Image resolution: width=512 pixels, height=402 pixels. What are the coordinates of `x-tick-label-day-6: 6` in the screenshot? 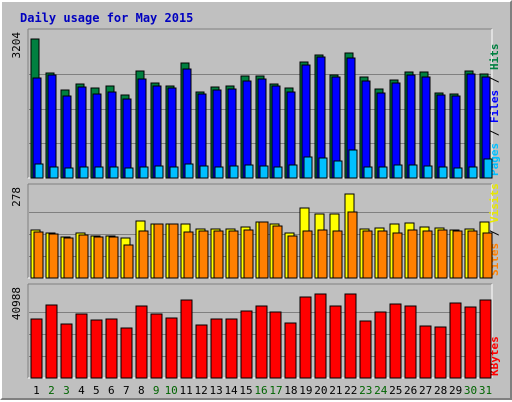 It's located at (111, 390).